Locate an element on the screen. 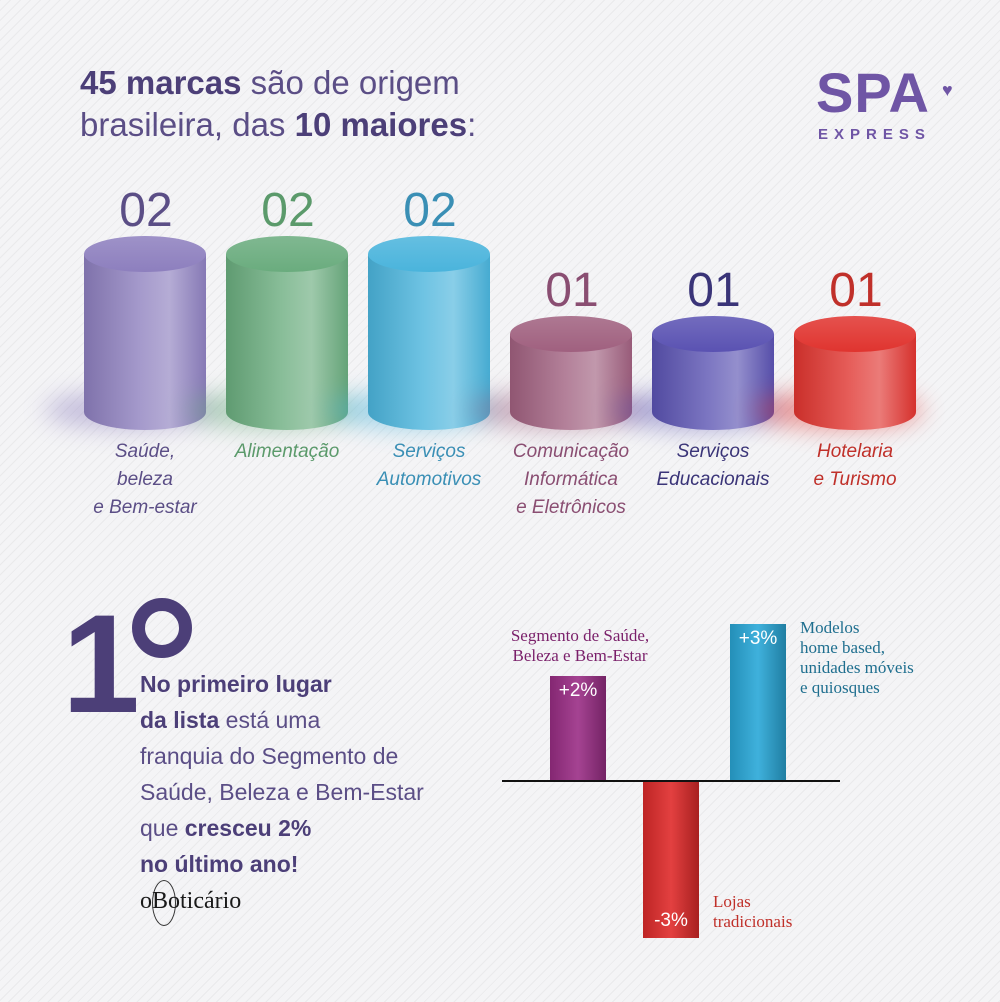  growth-category-label: Segmento de Saúde, Beleza e Bem-Estar is located at coordinates (580, 646).